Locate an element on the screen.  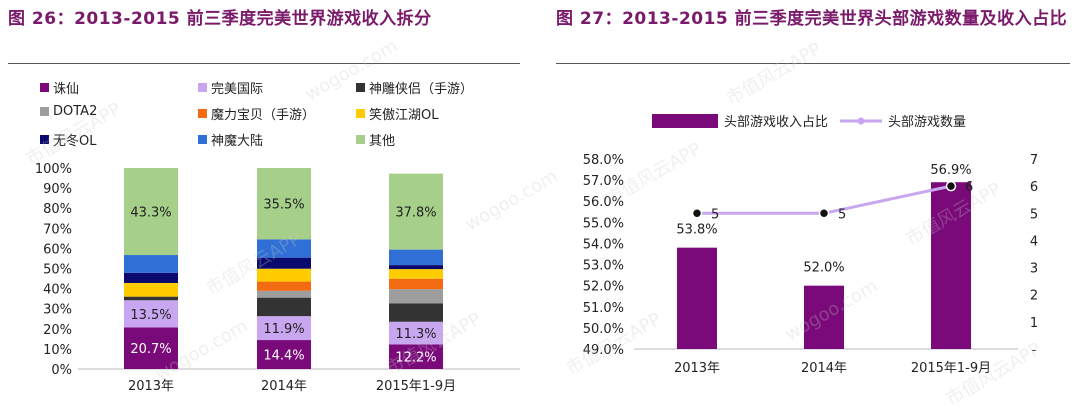
legend-item: DOTA2 is located at coordinates (68, 111).